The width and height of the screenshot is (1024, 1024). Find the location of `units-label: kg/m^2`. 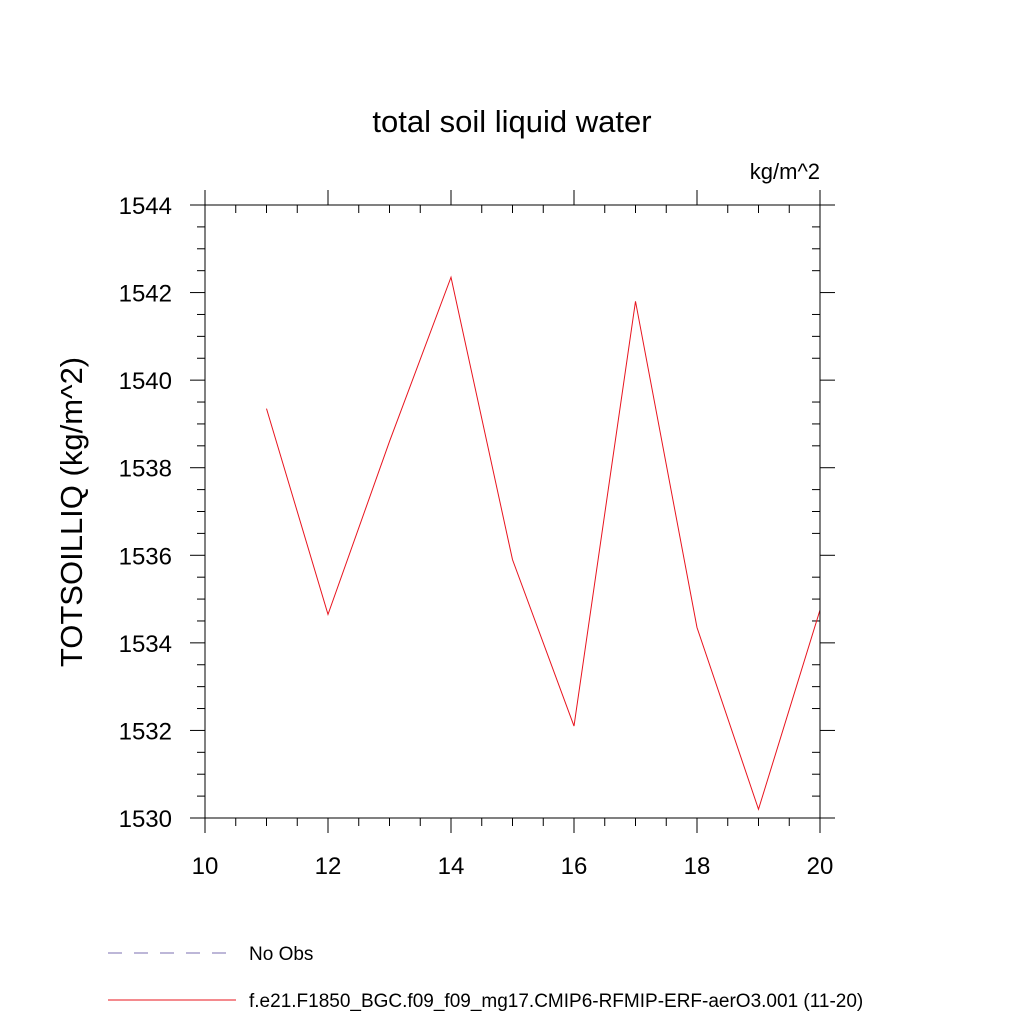

units-label: kg/m^2 is located at coordinates (785, 171).